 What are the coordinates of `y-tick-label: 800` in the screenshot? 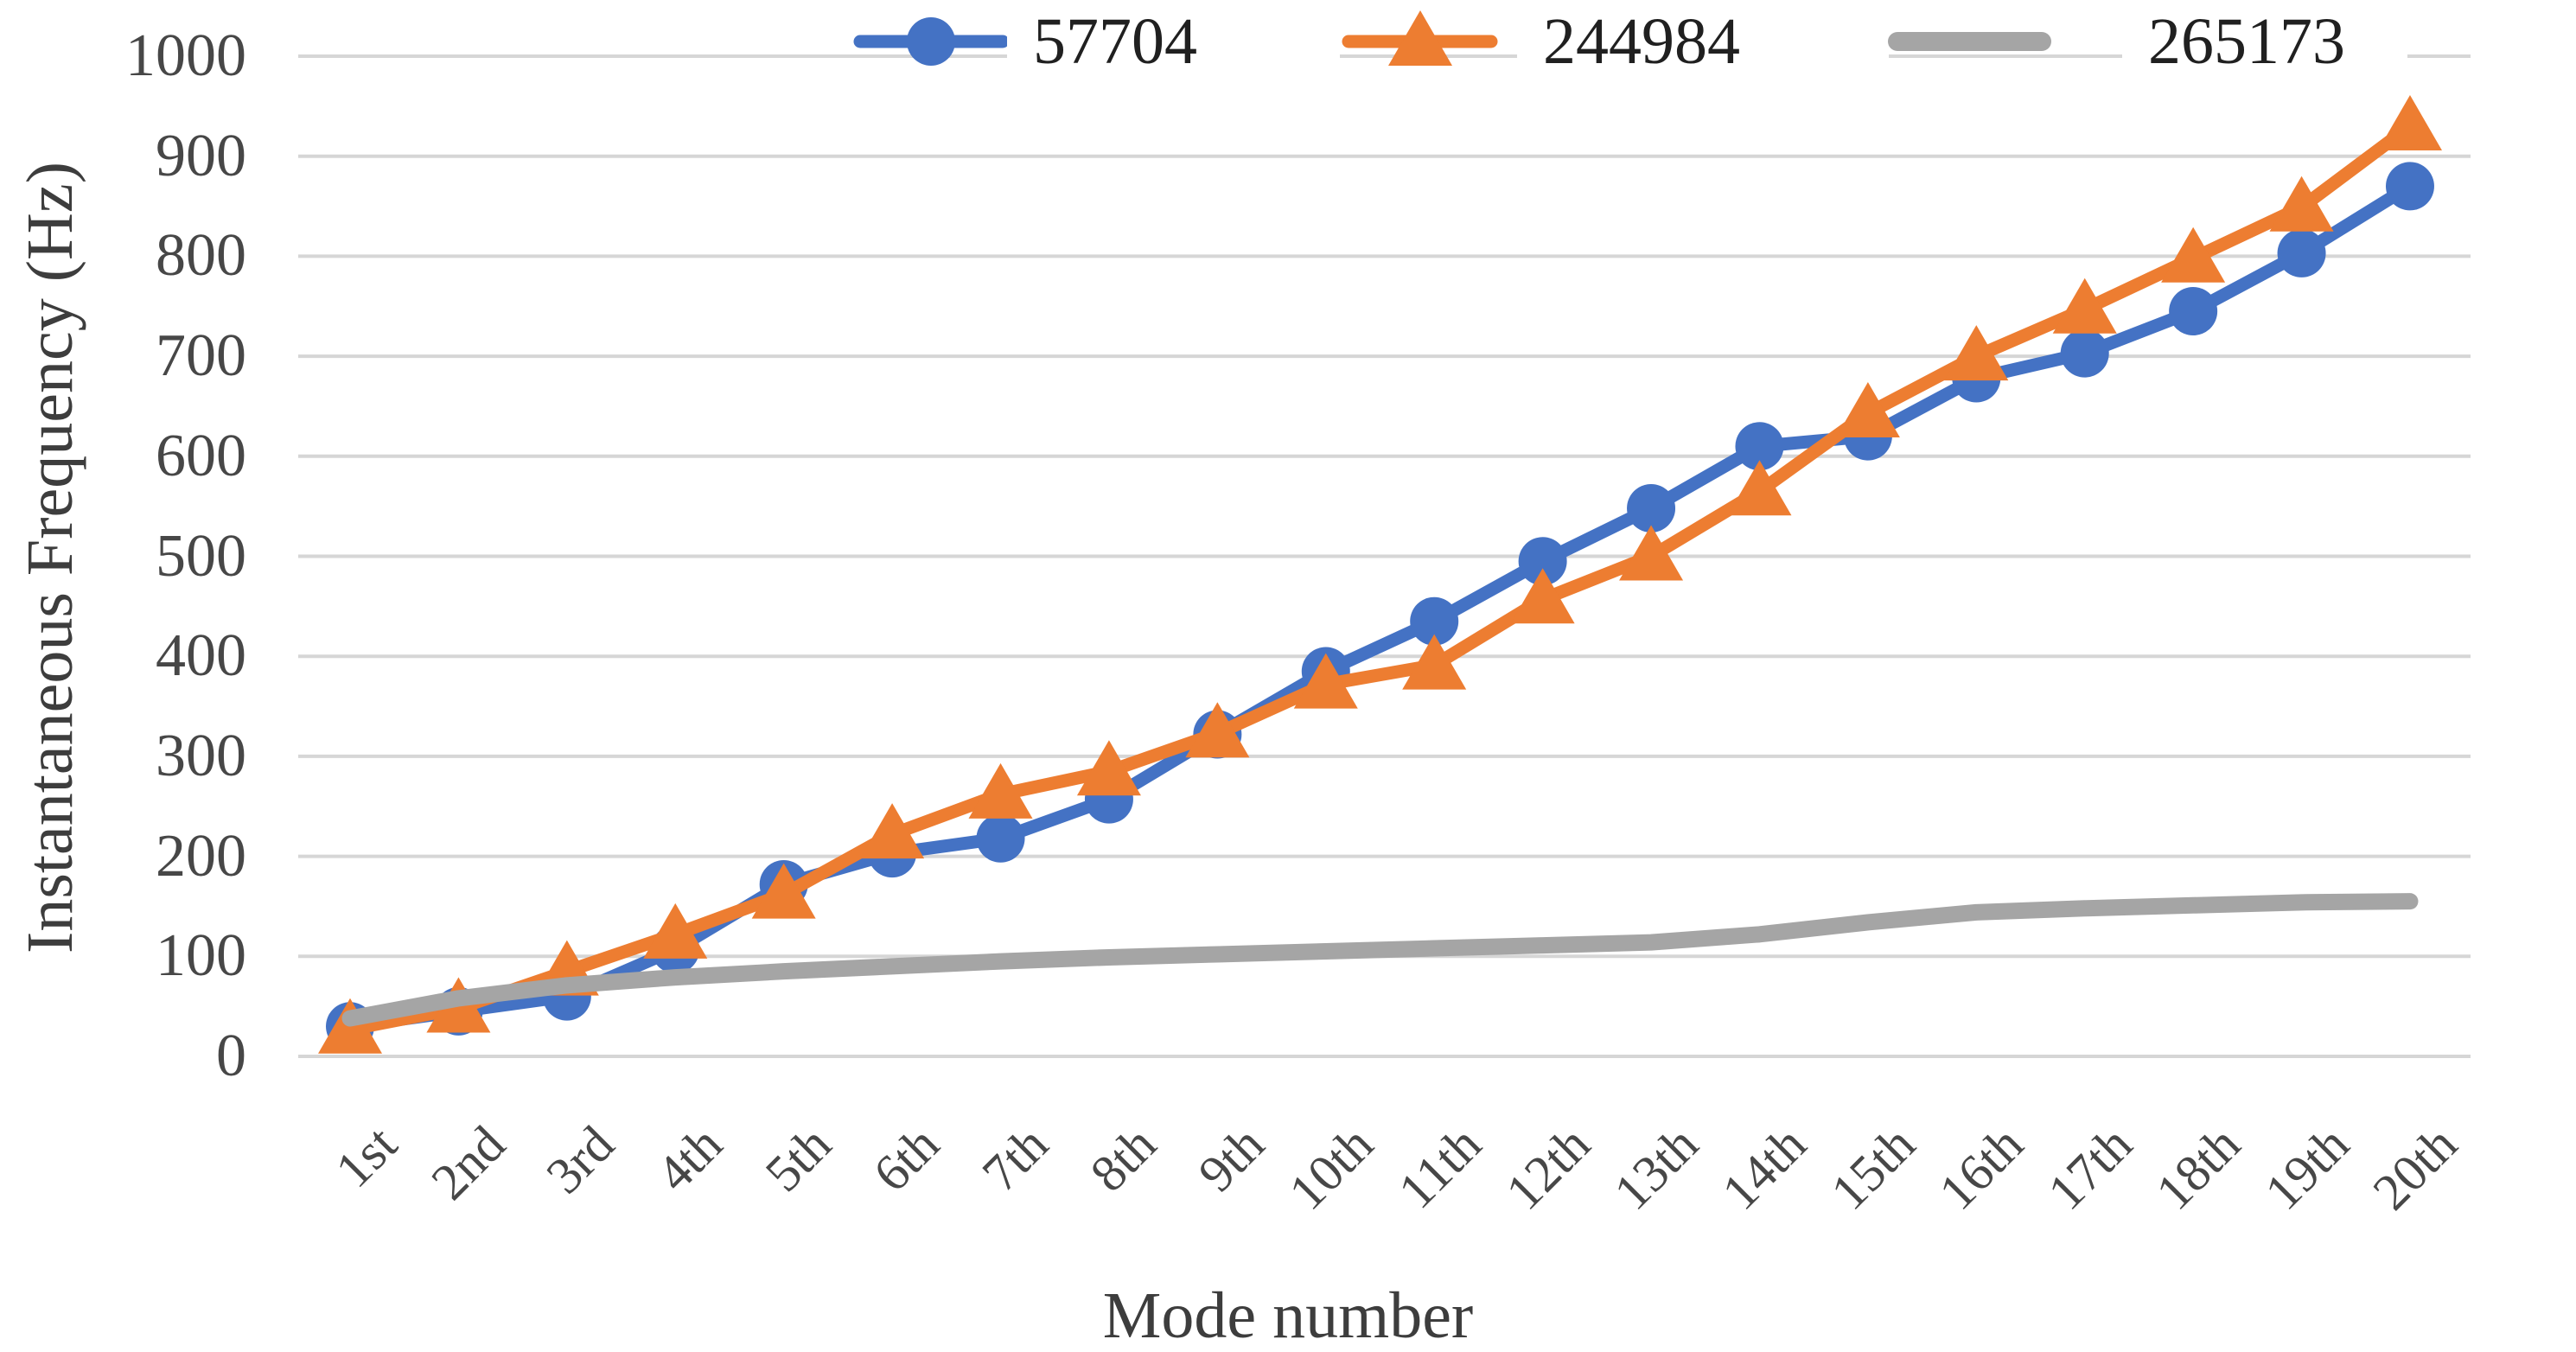 It's located at (201, 256).